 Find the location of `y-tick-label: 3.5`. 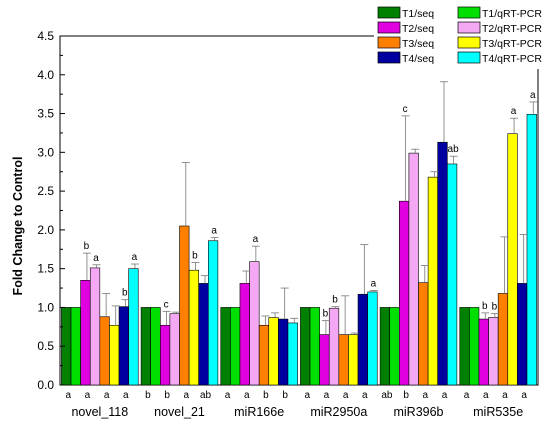

y-tick-label: 3.5 is located at coordinates (45, 114).